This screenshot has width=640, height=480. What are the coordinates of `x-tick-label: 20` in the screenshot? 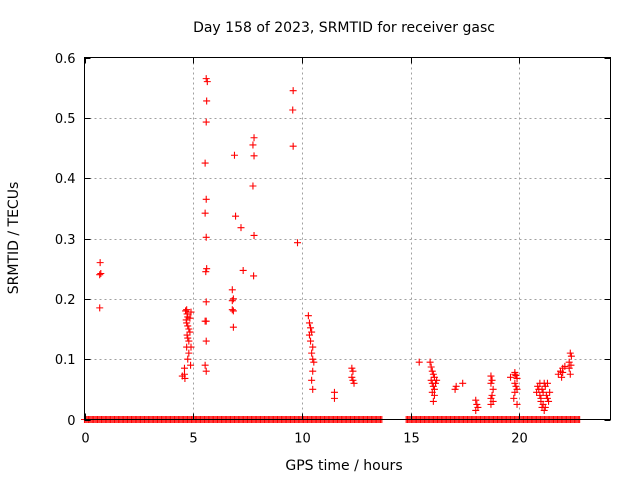 It's located at (519, 439).